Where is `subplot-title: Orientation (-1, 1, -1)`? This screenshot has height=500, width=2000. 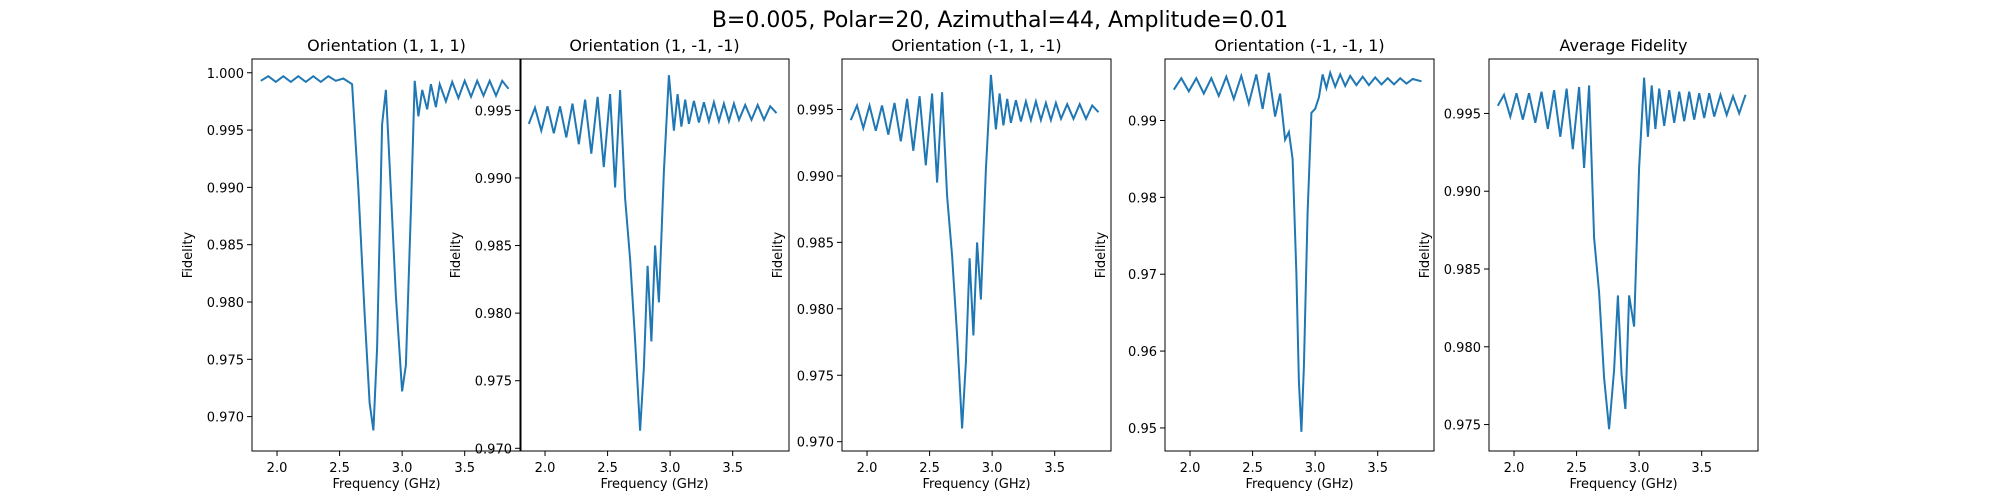
subplot-title: Orientation (-1, 1, -1) is located at coordinates (976, 45).